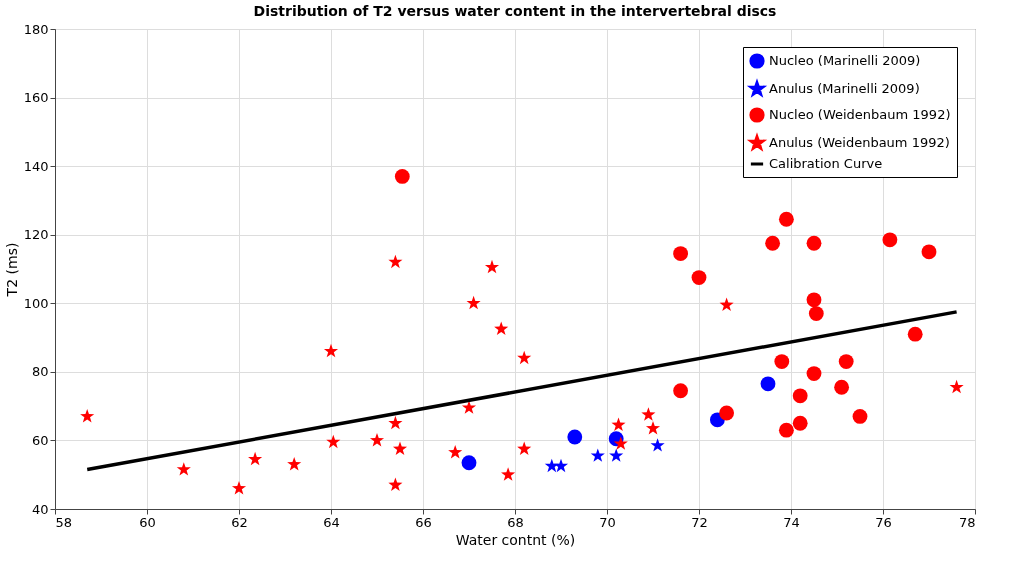  Describe the element at coordinates (40, 440) in the screenshot. I see `y-tick-label: 60` at that location.